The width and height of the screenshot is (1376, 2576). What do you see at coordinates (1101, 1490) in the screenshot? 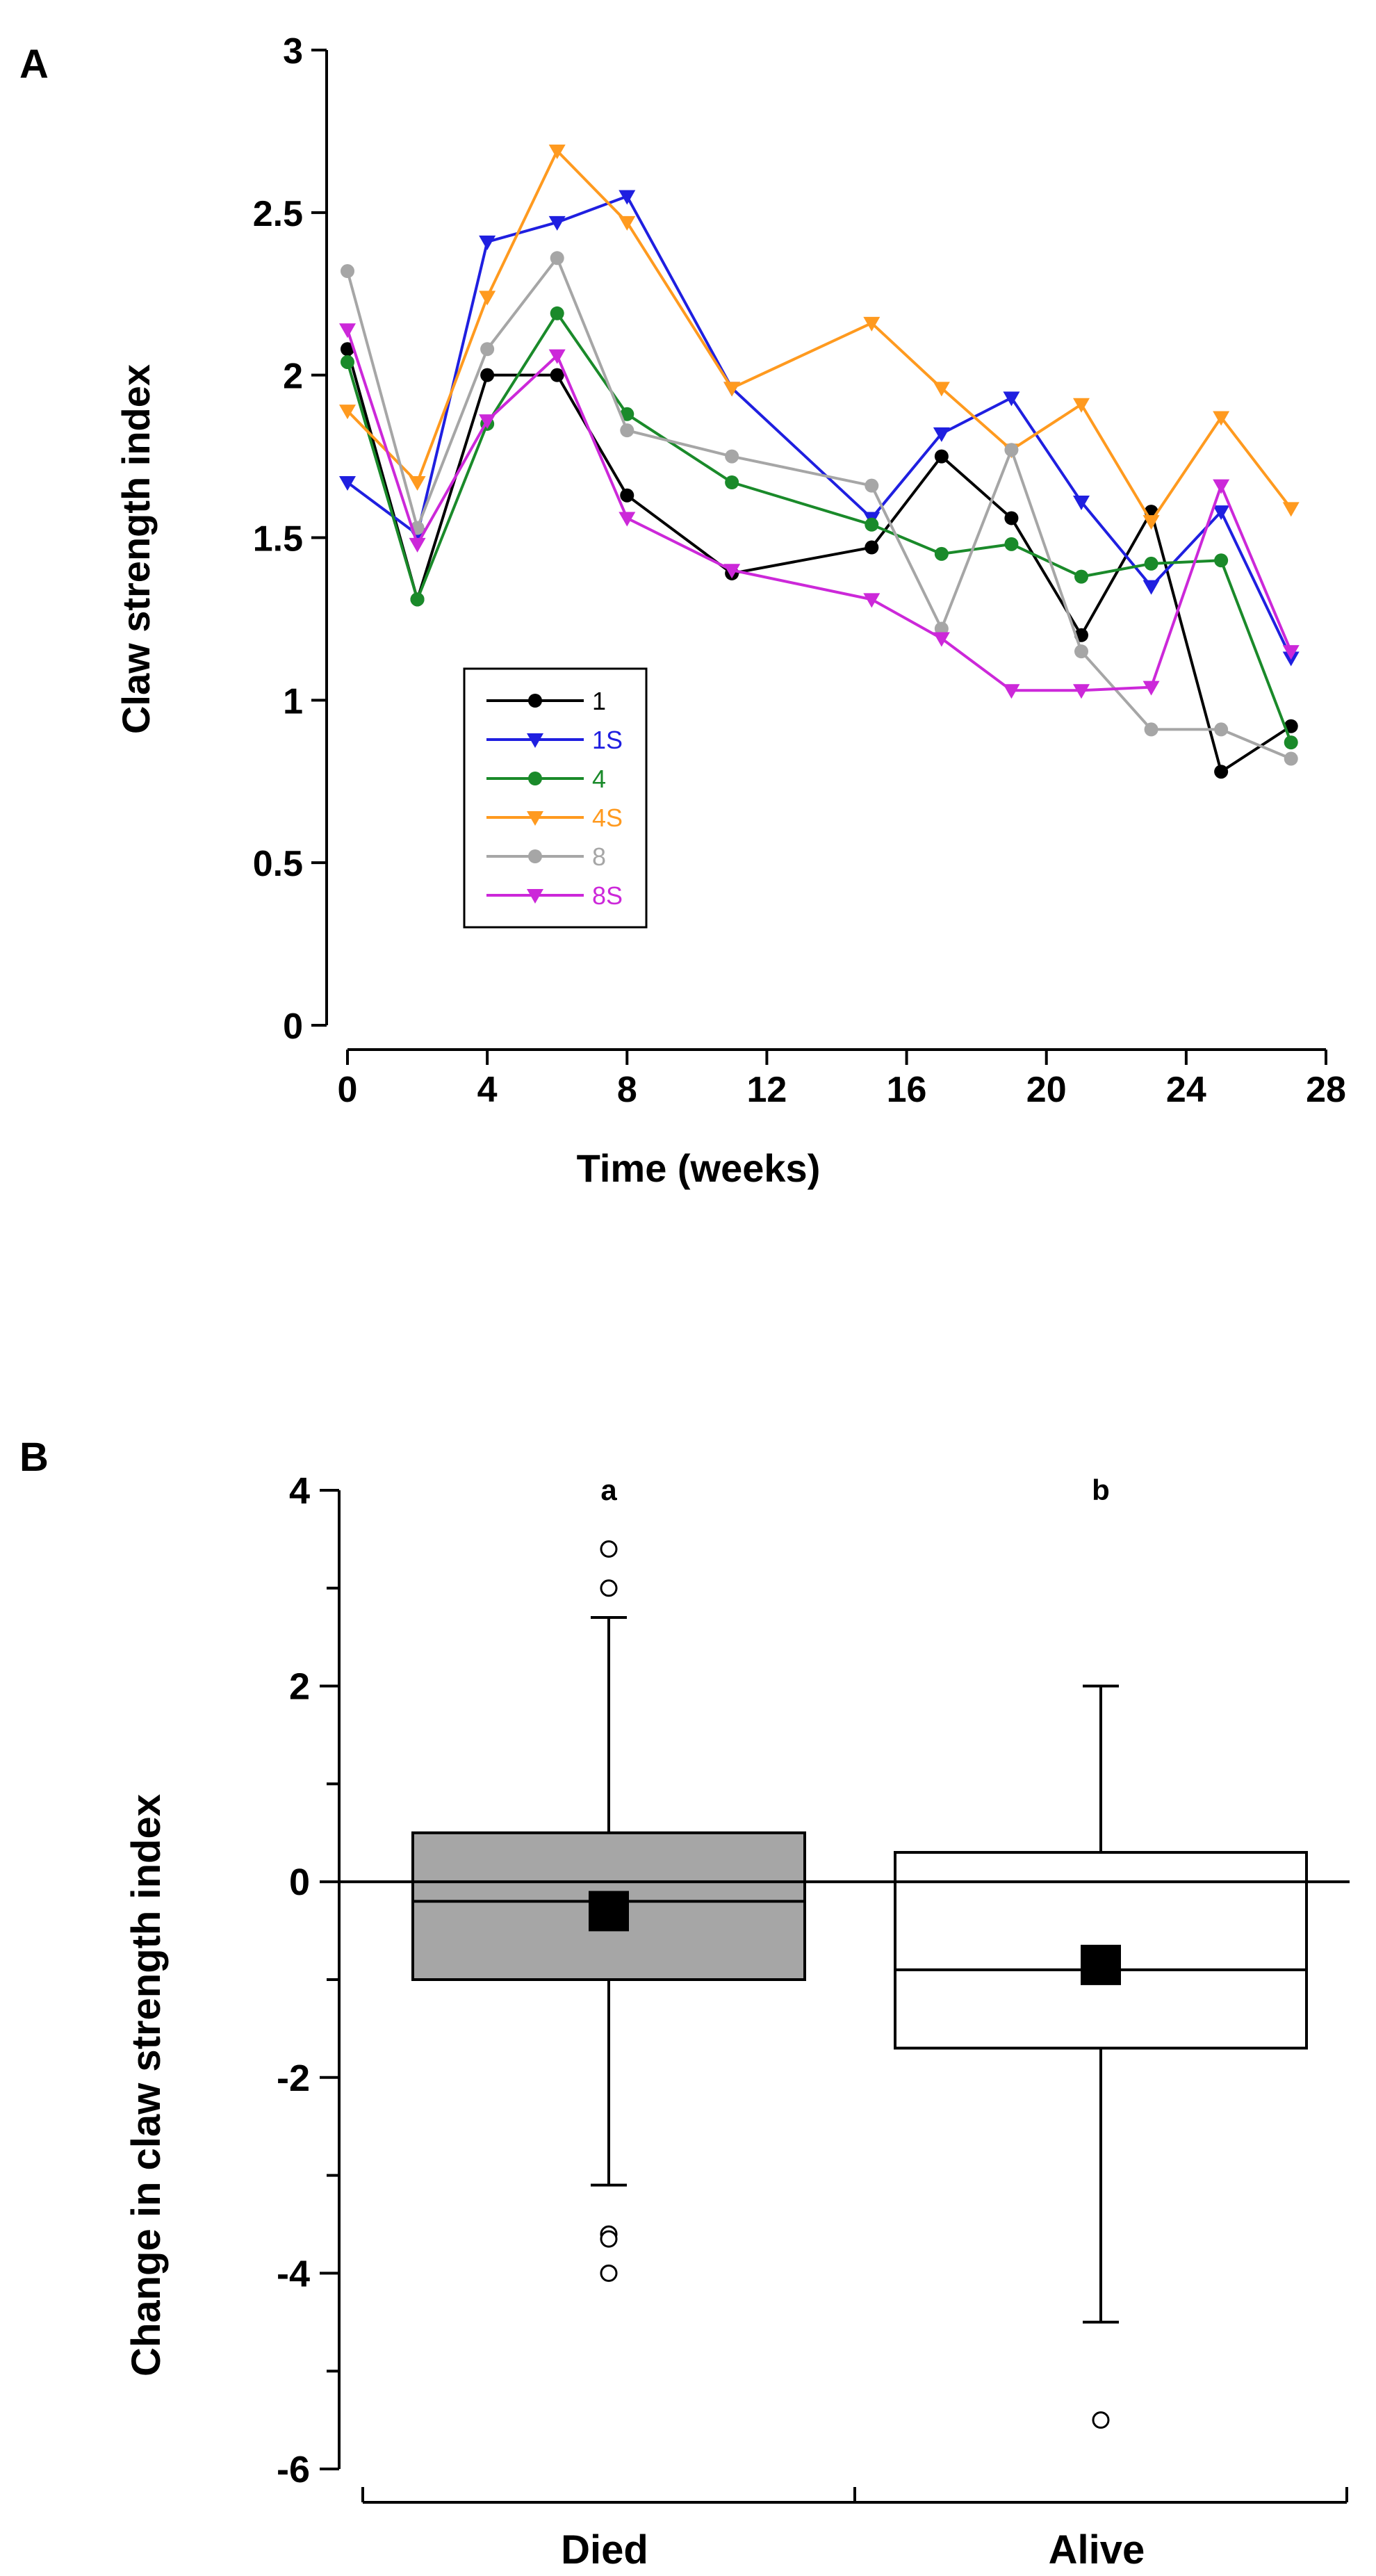
I see `group-letter: b` at bounding box center [1101, 1490].